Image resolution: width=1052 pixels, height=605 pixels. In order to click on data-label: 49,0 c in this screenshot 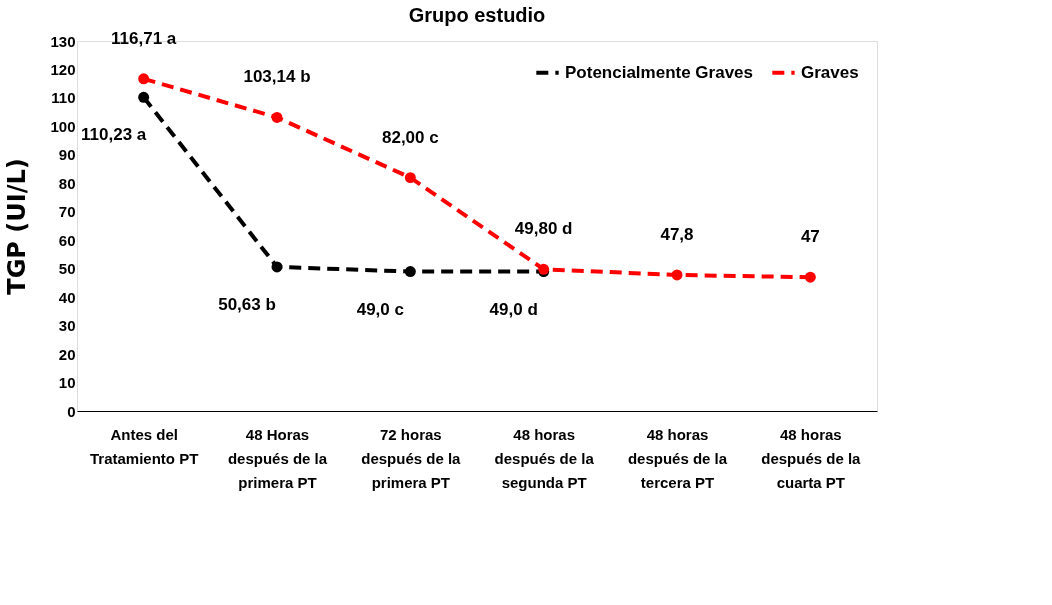, I will do `click(380, 309)`.